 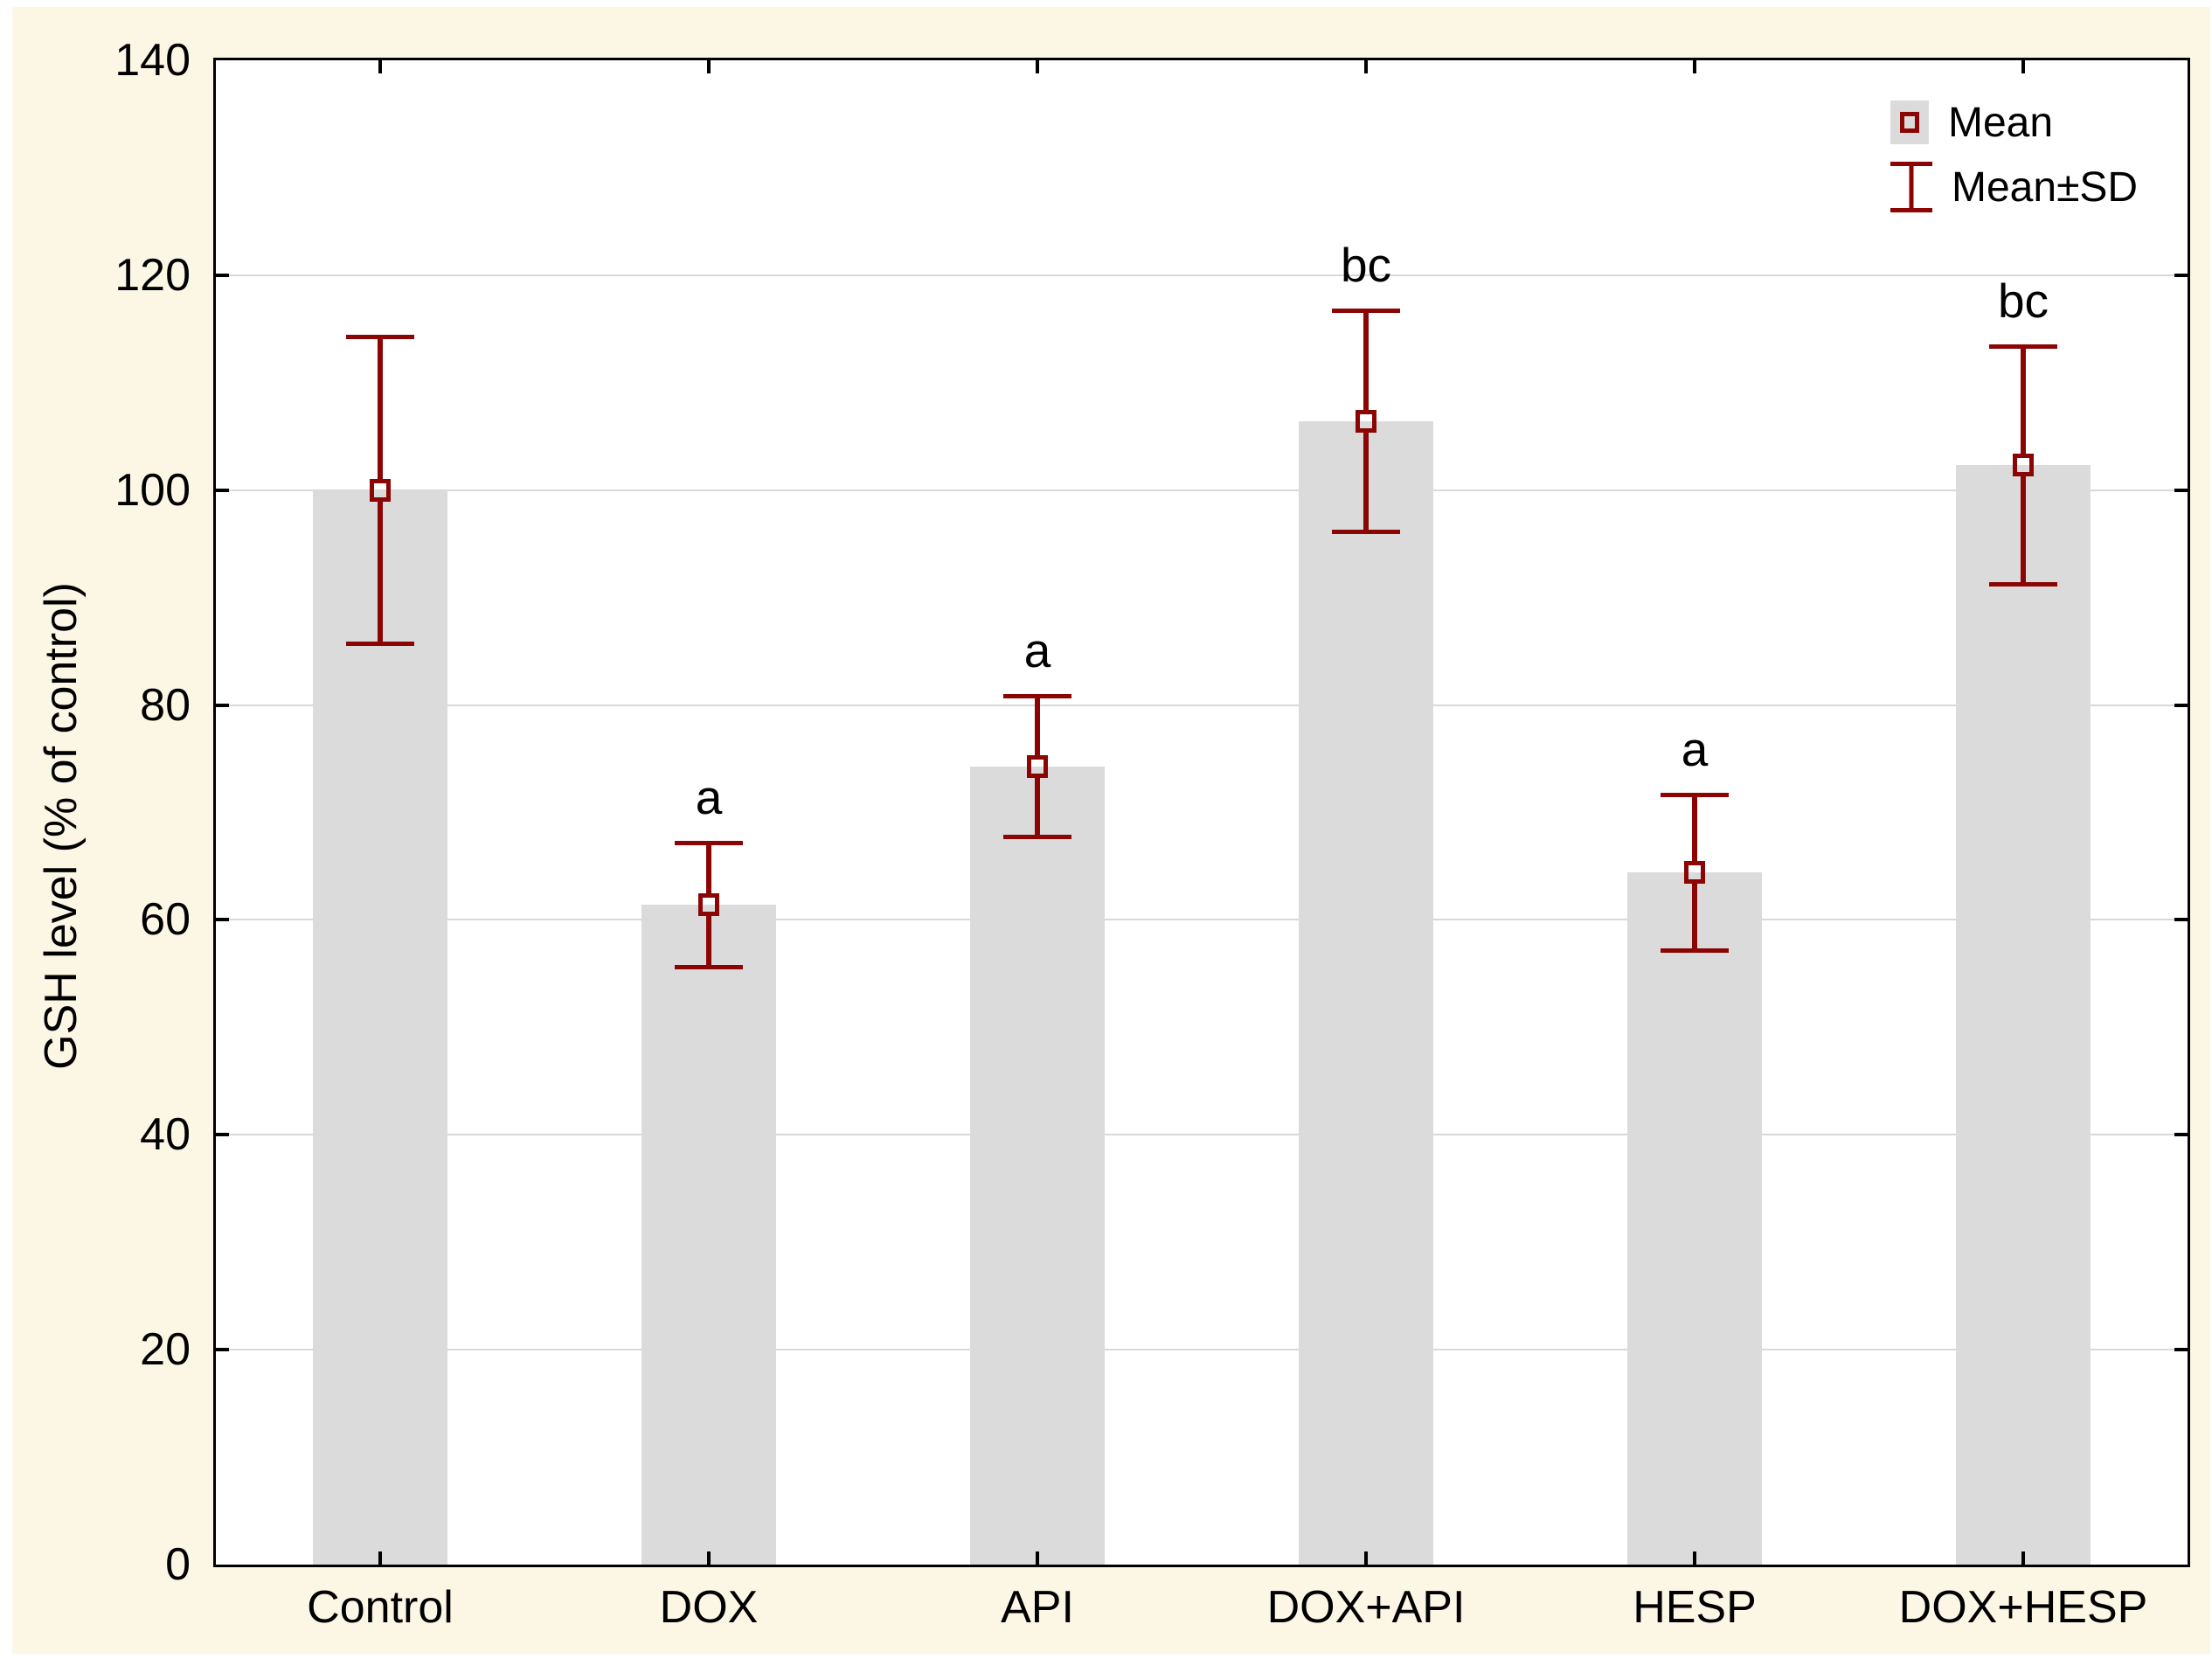 What do you see at coordinates (152, 275) in the screenshot?
I see `y-tick-label-120: 120` at bounding box center [152, 275].